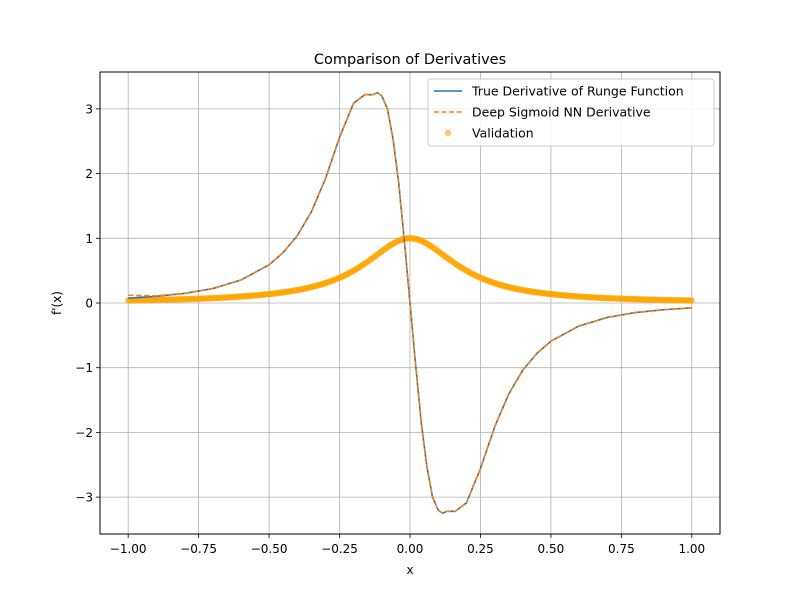 This screenshot has height=600, width=800. Describe the element at coordinates (409, 570) in the screenshot. I see `x-axis-title: x` at that location.